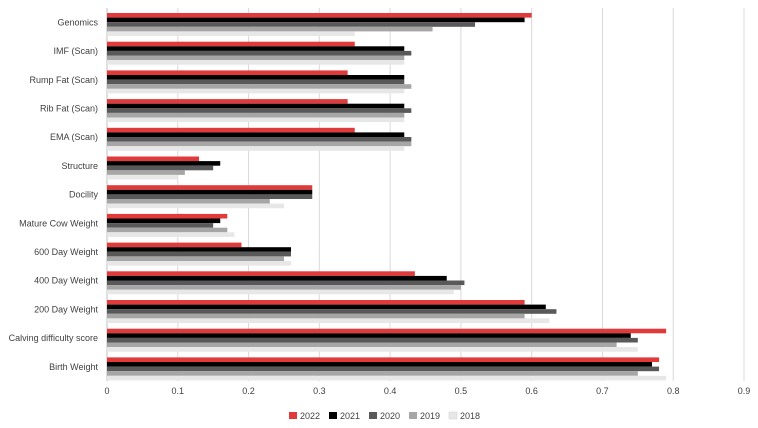  Describe the element at coordinates (106, 391) in the screenshot. I see `x-tick-label: 0` at that location.